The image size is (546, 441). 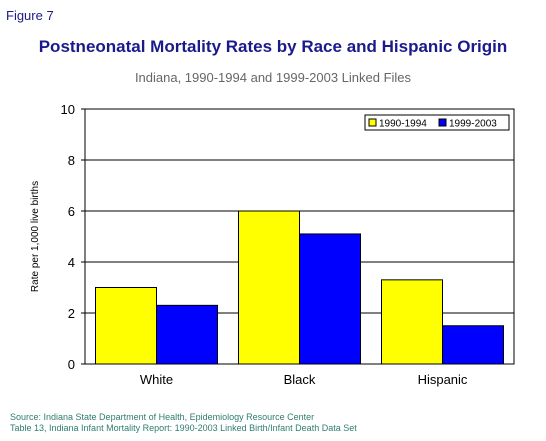 I want to click on y-tick-label: 2, so click(x=71, y=313).